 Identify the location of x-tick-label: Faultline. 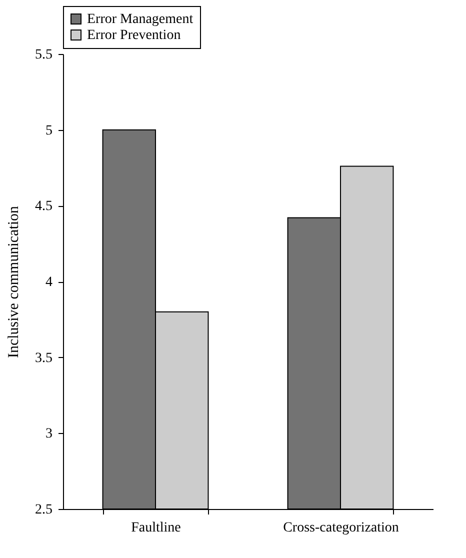
(156, 528).